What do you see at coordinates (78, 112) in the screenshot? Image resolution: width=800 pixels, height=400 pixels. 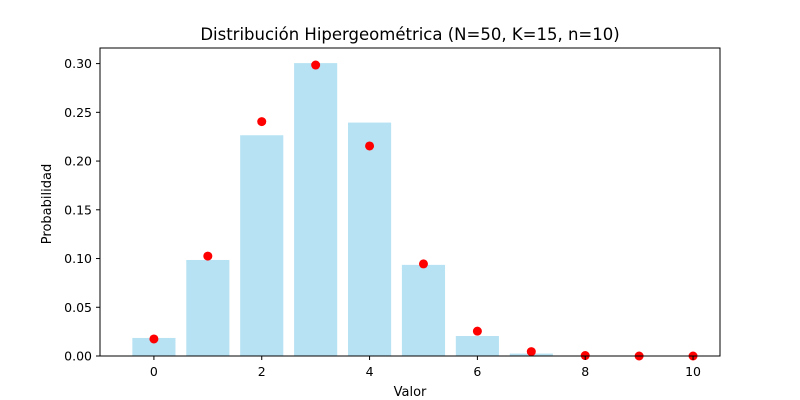 I see `y-tick-label-5: 0.25` at bounding box center [78, 112].